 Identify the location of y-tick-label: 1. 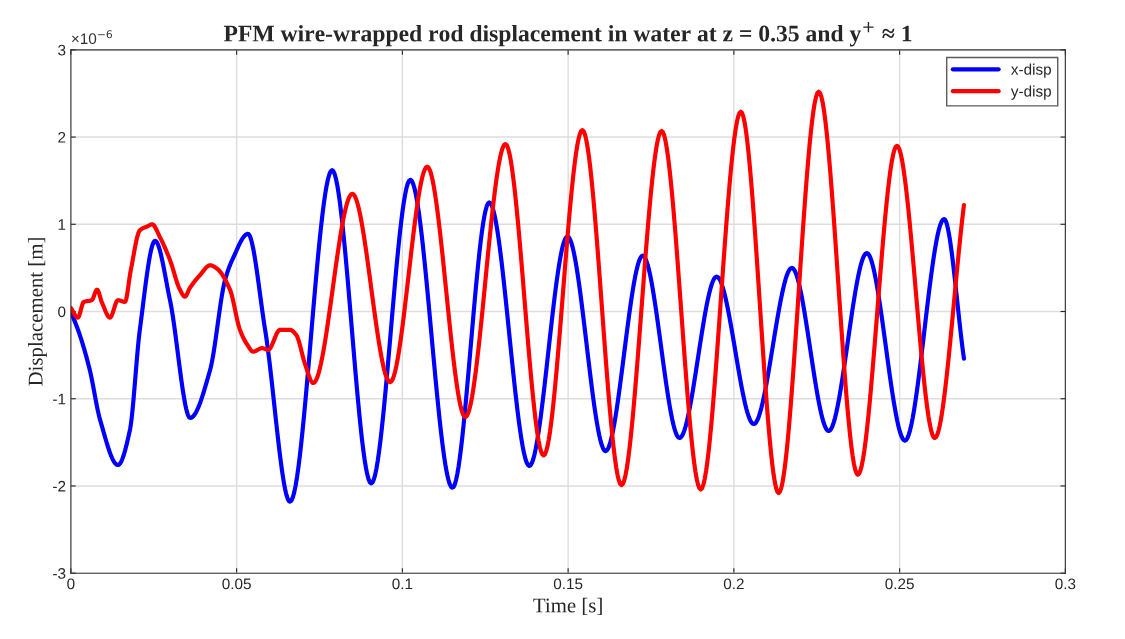
(62, 224).